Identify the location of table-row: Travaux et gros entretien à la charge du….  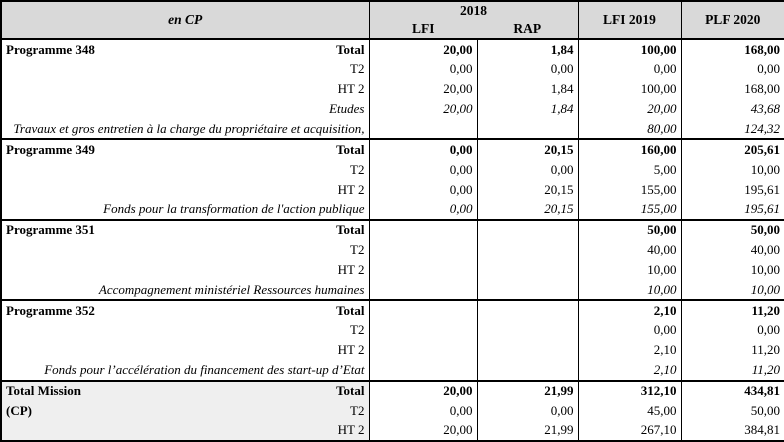
(392, 129).